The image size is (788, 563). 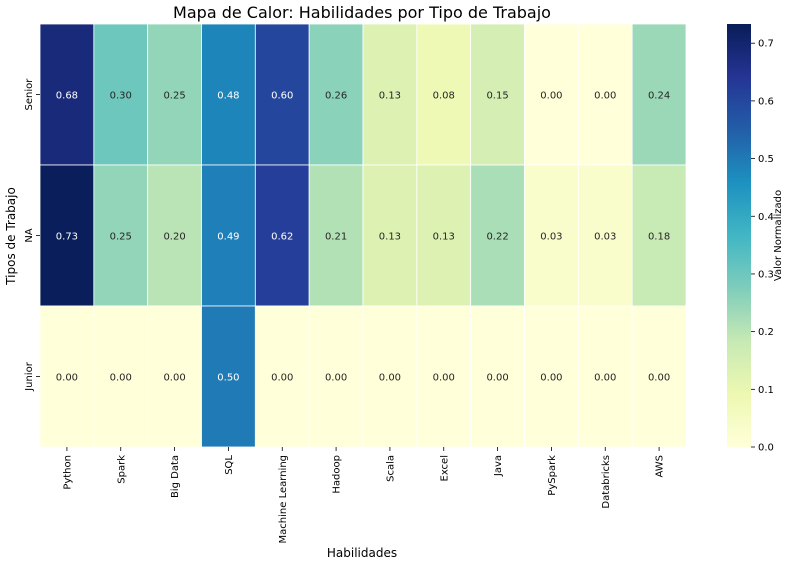 I want to click on heatmap-cell-senior-excel, so click(x=444, y=94).